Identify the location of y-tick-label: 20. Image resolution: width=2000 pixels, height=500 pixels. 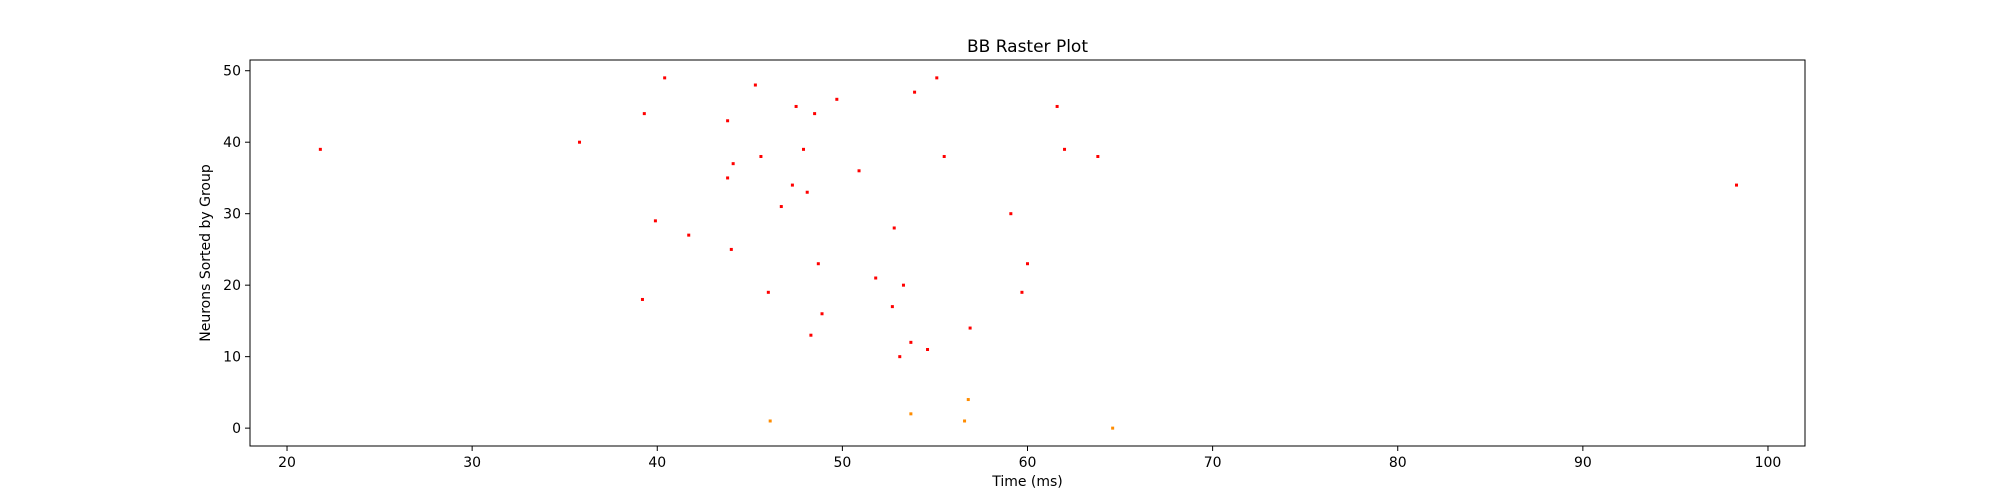
(232, 286).